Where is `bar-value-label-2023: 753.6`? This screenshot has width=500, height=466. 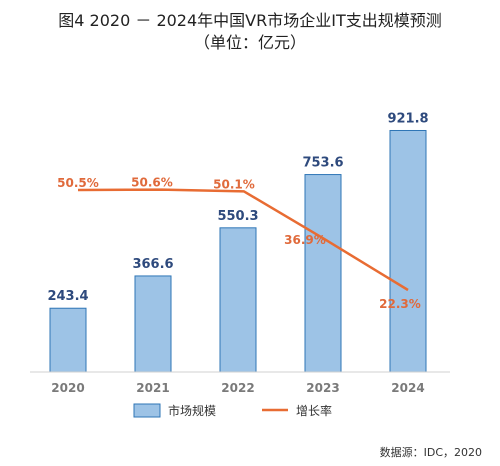 bar-value-label-2023: 753.6 is located at coordinates (322, 163).